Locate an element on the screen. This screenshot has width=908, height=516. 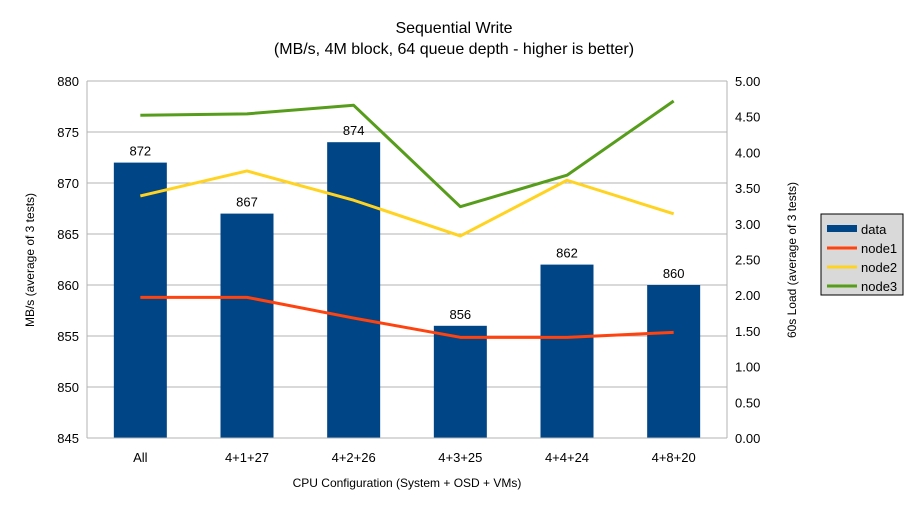
bar-data-label: 872 is located at coordinates (140, 151).